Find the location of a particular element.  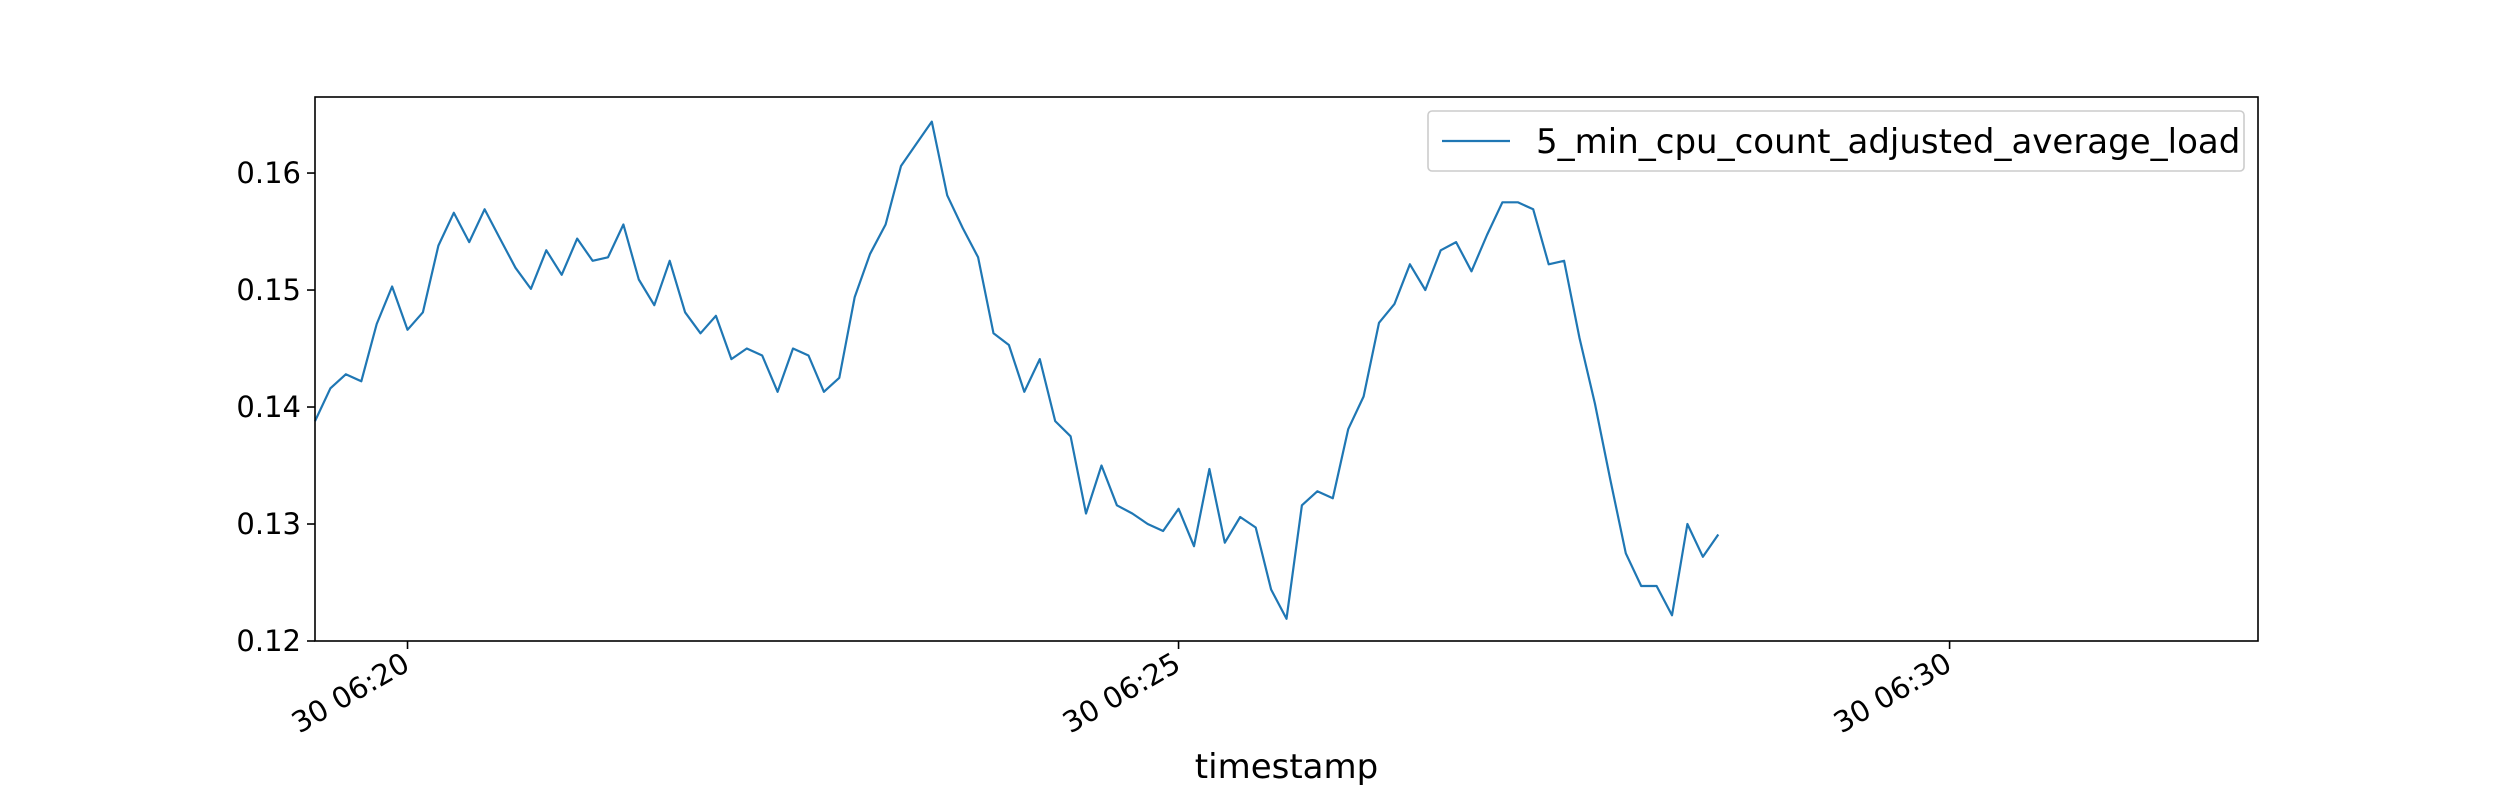

y-tick-label: 0.14 is located at coordinates (268, 407).